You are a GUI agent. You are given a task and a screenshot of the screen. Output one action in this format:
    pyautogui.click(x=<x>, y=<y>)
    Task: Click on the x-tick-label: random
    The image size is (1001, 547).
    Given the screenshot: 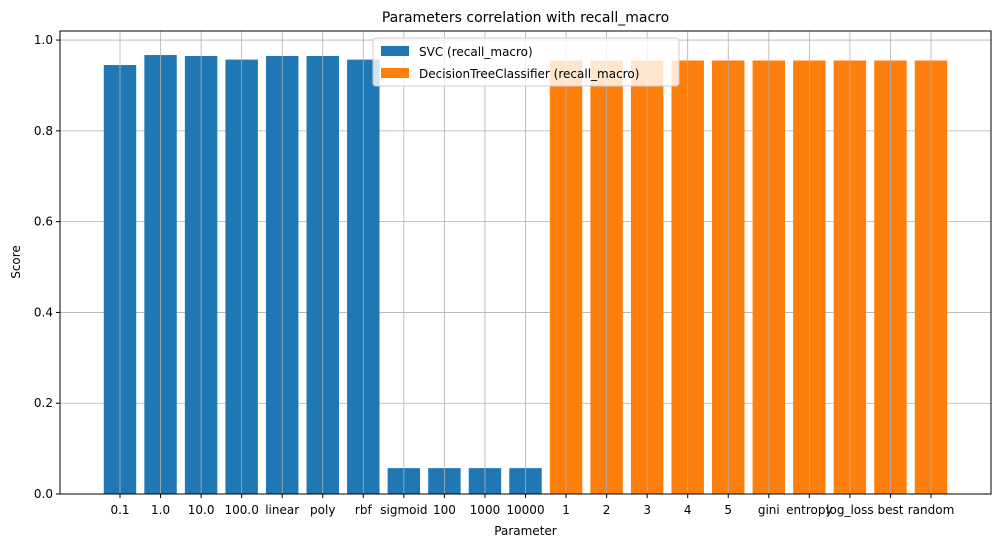 What is the action you would take?
    pyautogui.click(x=931, y=510)
    